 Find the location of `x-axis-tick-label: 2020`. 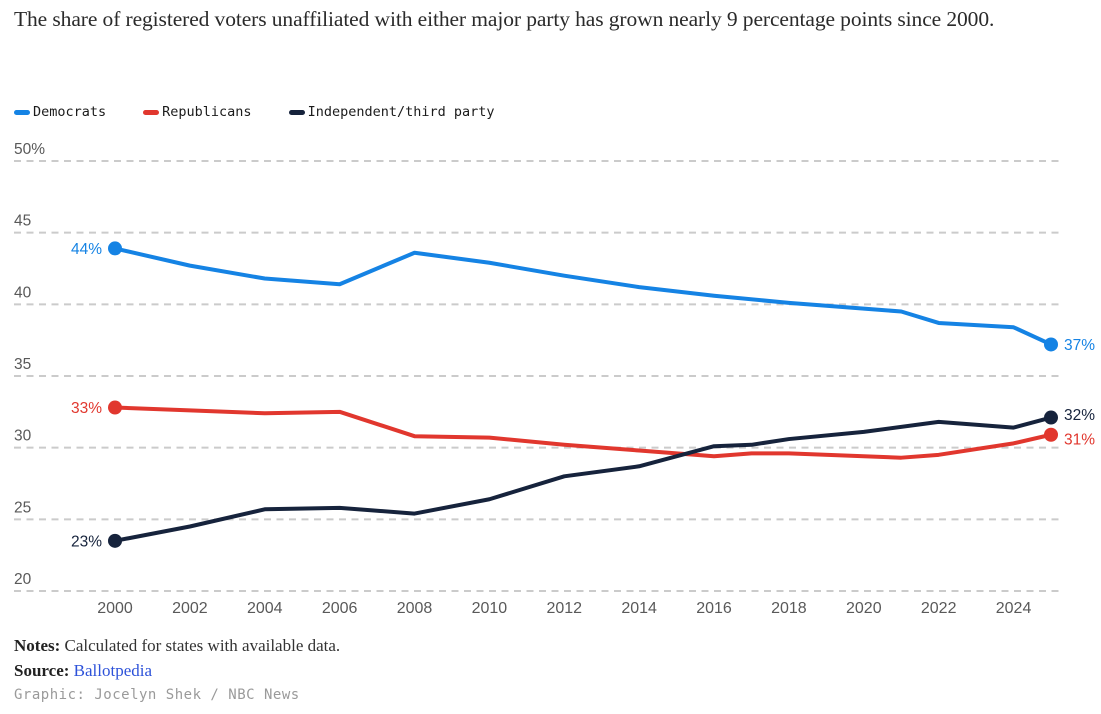

x-axis-tick-label: 2020 is located at coordinates (864, 608).